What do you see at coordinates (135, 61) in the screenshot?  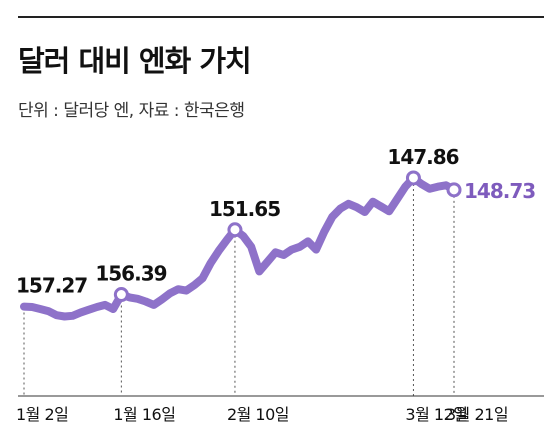 I see `chart-title: 달러 대비 엔화 가치` at bounding box center [135, 61].